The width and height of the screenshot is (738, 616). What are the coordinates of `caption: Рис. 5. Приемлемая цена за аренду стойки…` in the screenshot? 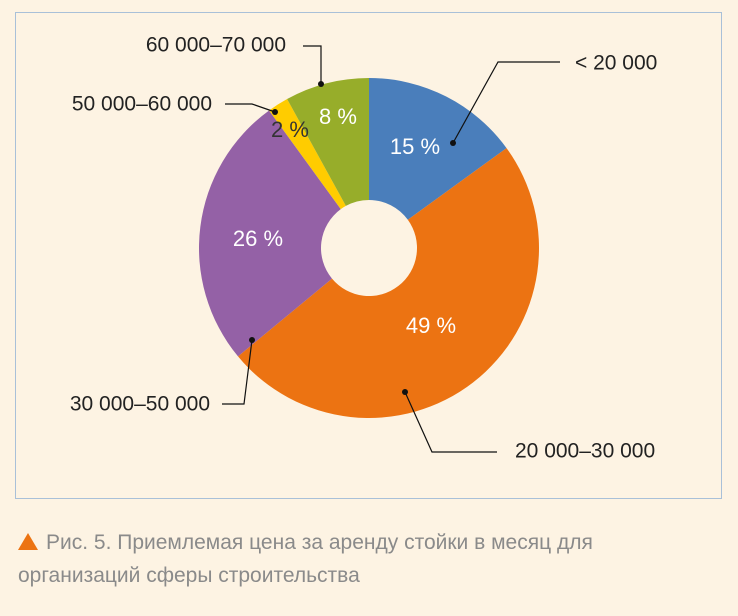 It's located at (368, 559).